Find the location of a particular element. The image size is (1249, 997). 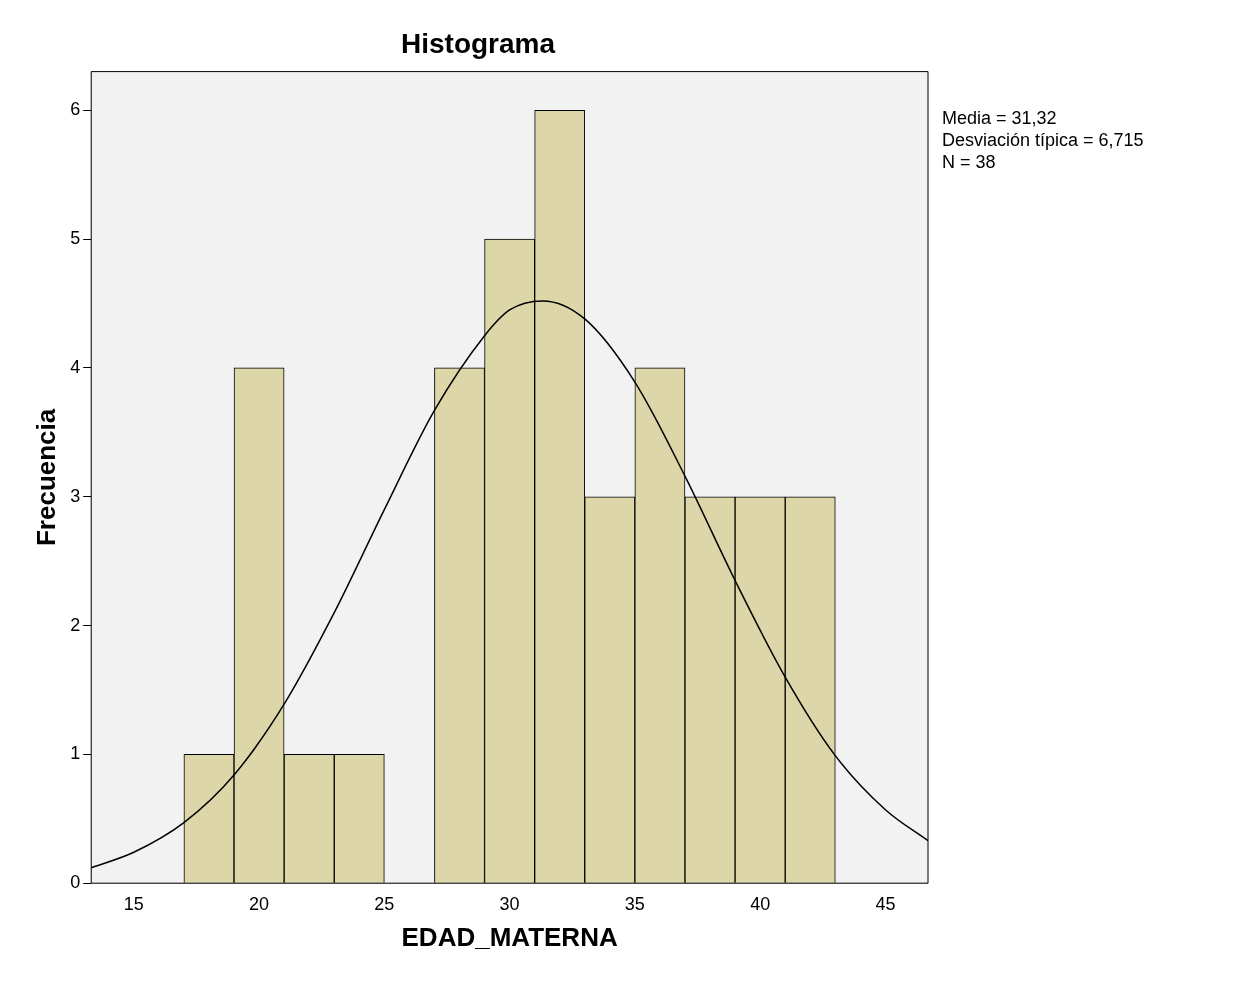

x-tick-label: 30 is located at coordinates (509, 903).